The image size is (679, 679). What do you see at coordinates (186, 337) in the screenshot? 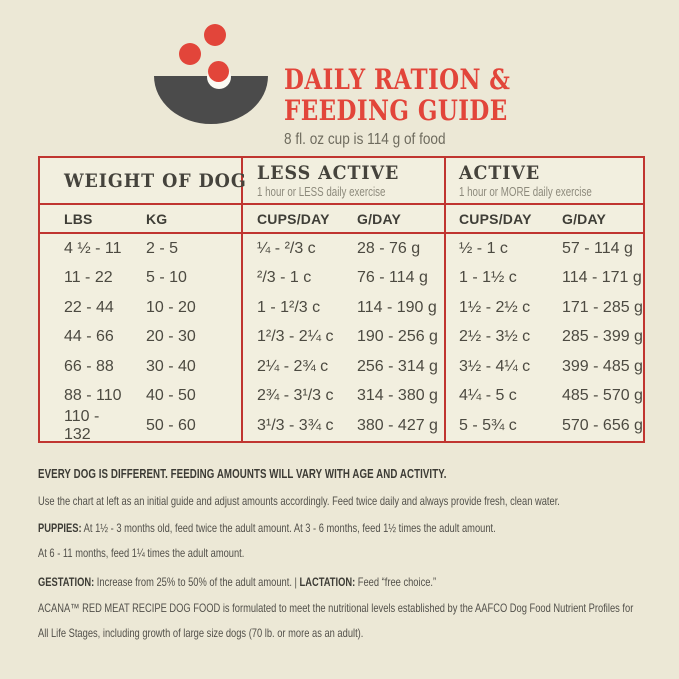
I see `table-cell: 20 - 30` at bounding box center [186, 337].